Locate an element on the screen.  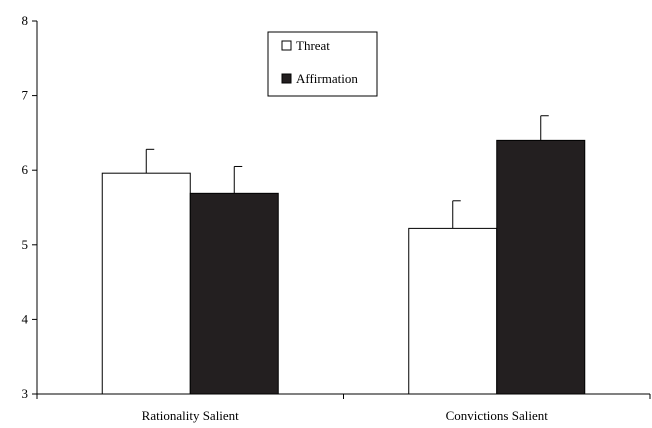
category-labels: Rationality Salient Convictions Salient is located at coordinates (345, 415).